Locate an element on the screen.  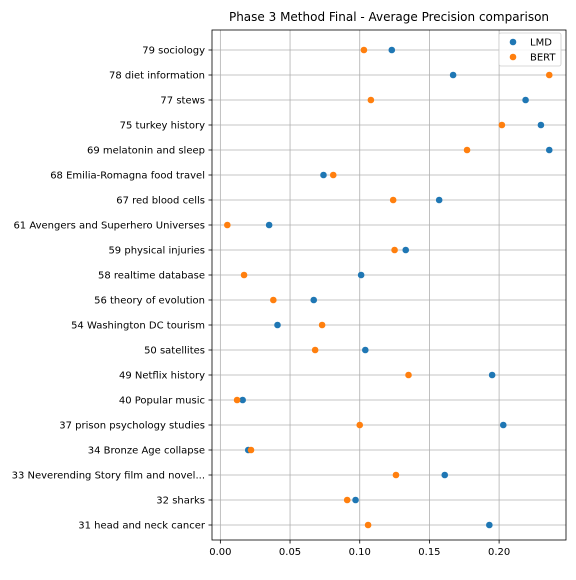
y-tick-label: 78 diet information is located at coordinates (157, 76).